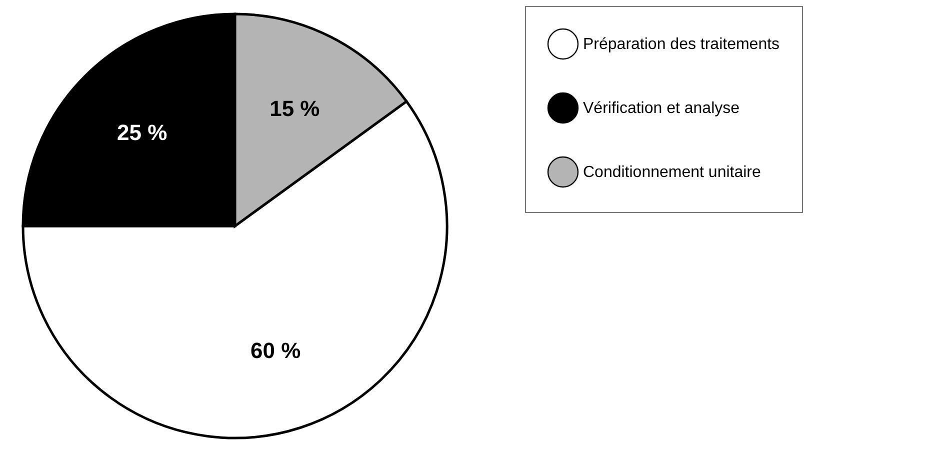 This screenshot has width=950, height=453. Describe the element at coordinates (672, 172) in the screenshot. I see `legend-label: Conditionnement unitaire` at that location.